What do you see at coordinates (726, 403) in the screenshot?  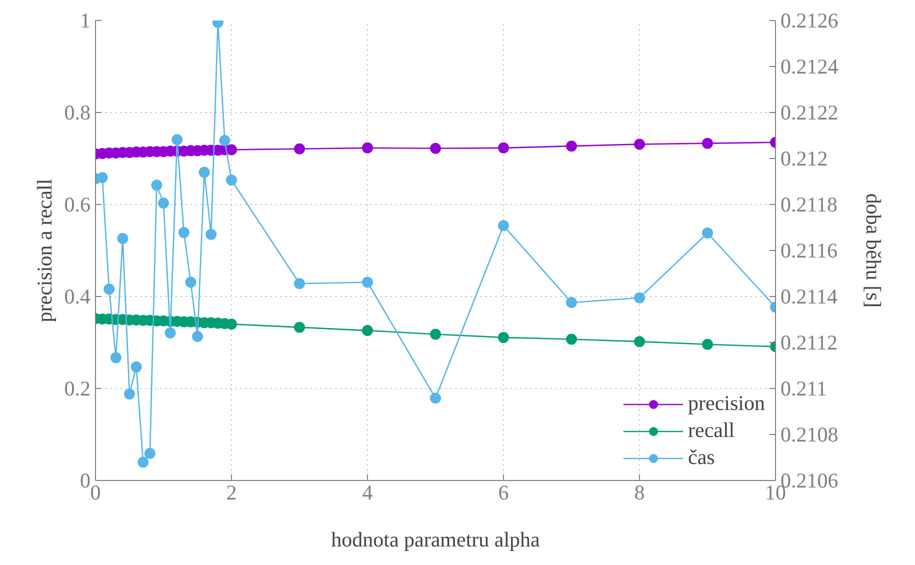 I see `legend-label: precision` at bounding box center [726, 403].